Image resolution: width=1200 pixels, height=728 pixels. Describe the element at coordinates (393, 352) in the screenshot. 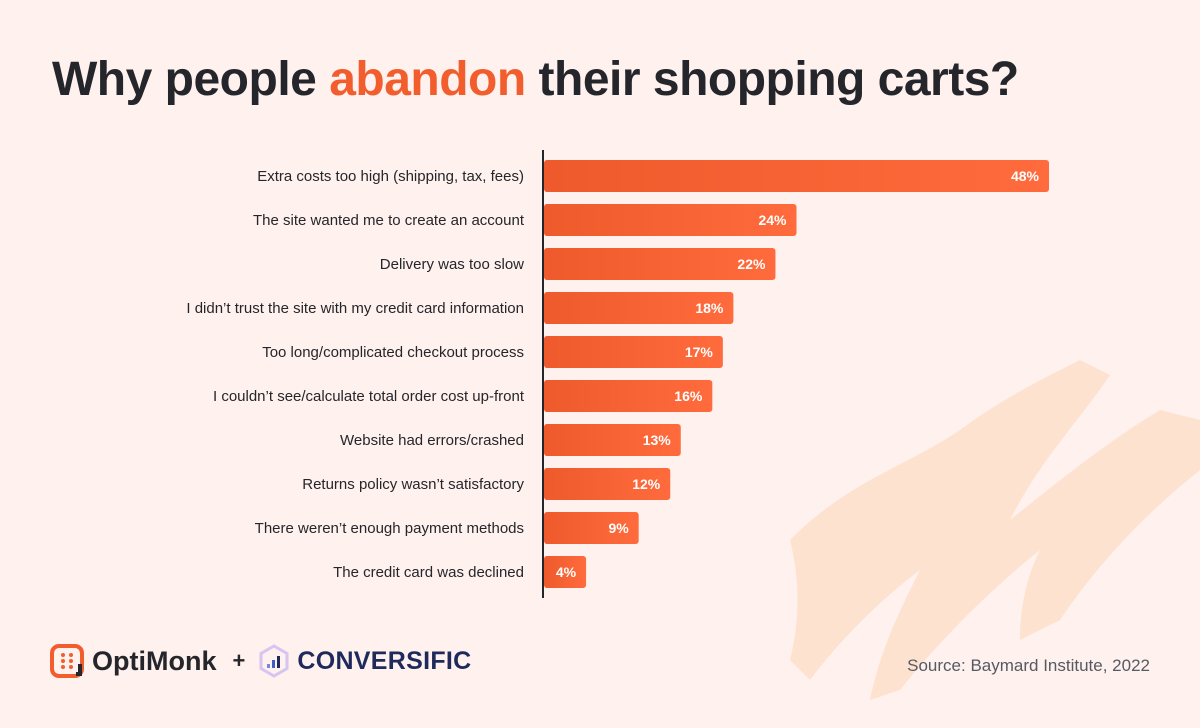

I see `category-label: Too long/complicated checkout process` at that location.